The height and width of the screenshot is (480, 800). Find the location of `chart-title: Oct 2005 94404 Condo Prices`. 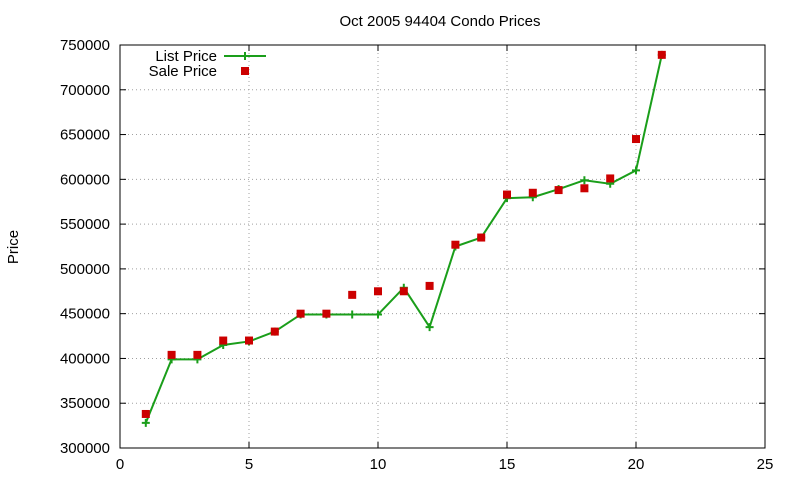

chart-title: Oct 2005 94404 Condo Prices is located at coordinates (440, 21).